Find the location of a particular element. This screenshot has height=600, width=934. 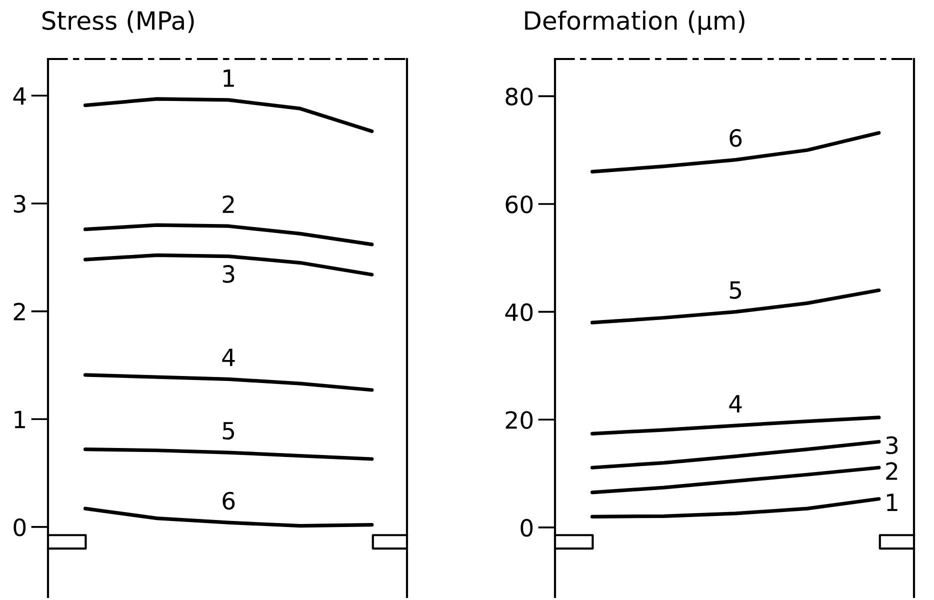

y-tick-label: 2 is located at coordinates (19, 311).